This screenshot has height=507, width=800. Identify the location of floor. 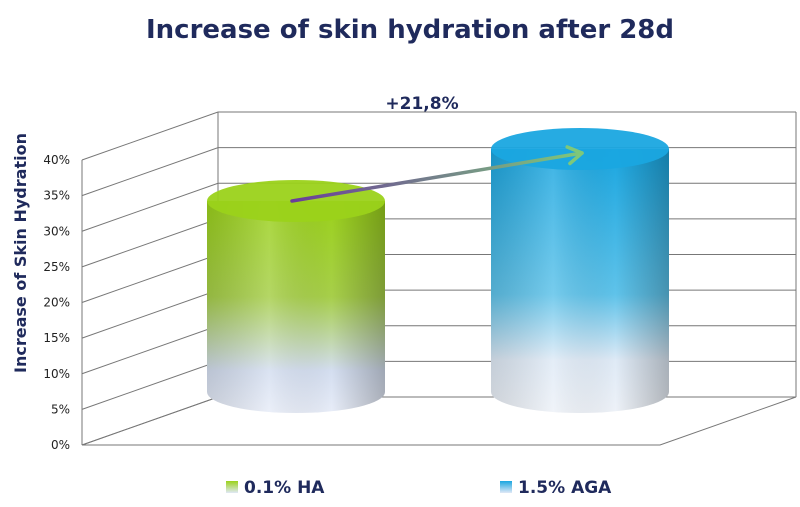
(439, 421).